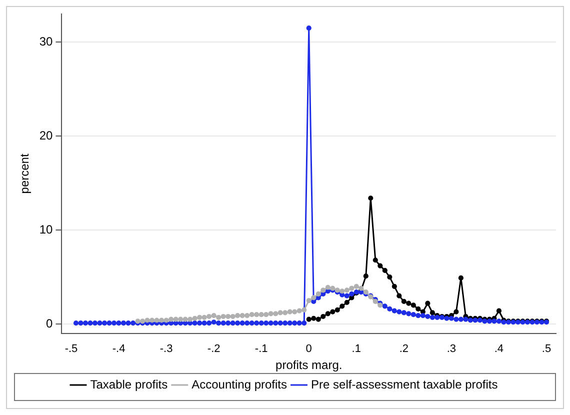  I want to click on y-axis-title: percent, so click(25, 173).